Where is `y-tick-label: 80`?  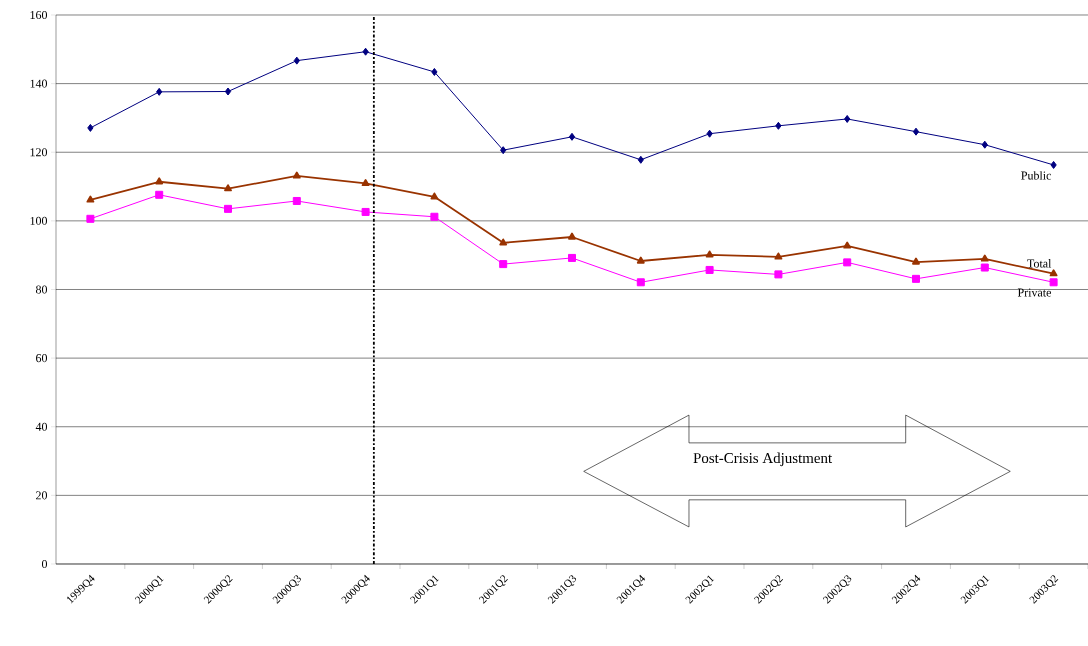 y-tick-label: 80 is located at coordinates (41, 289).